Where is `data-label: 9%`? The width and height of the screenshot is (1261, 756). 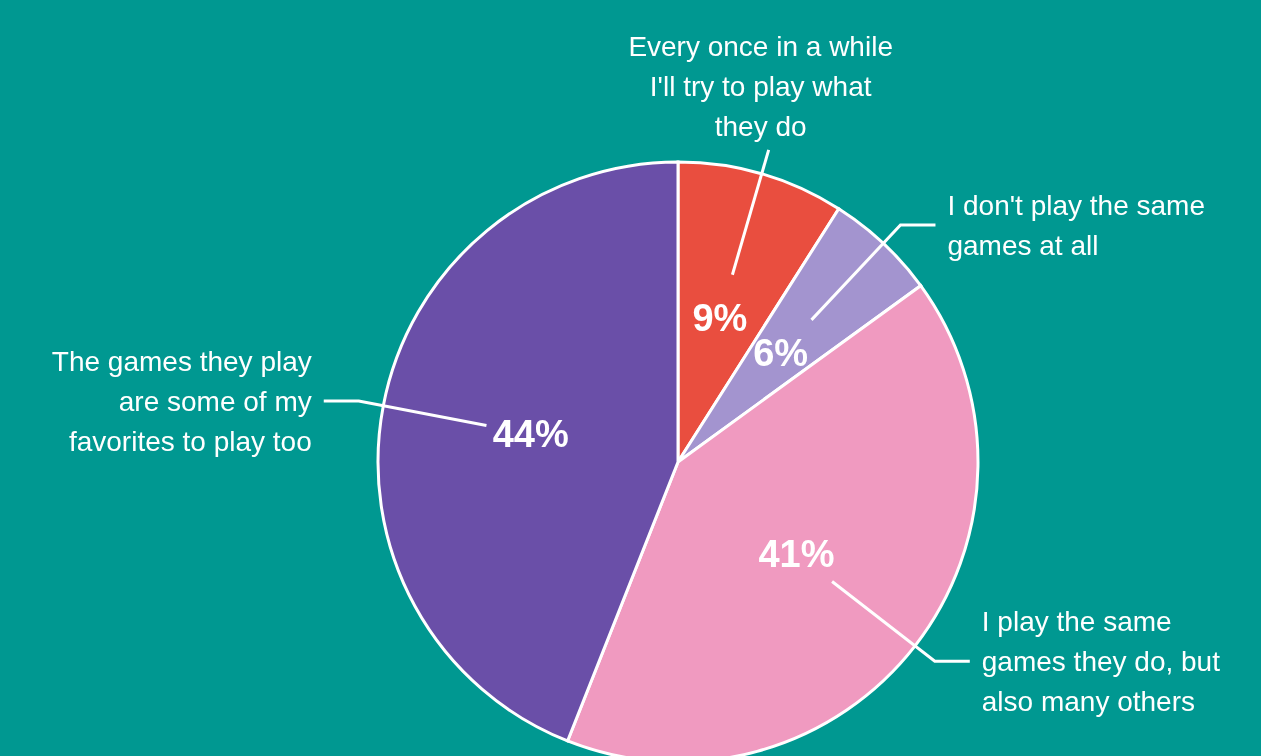 data-label: 9% is located at coordinates (720, 317).